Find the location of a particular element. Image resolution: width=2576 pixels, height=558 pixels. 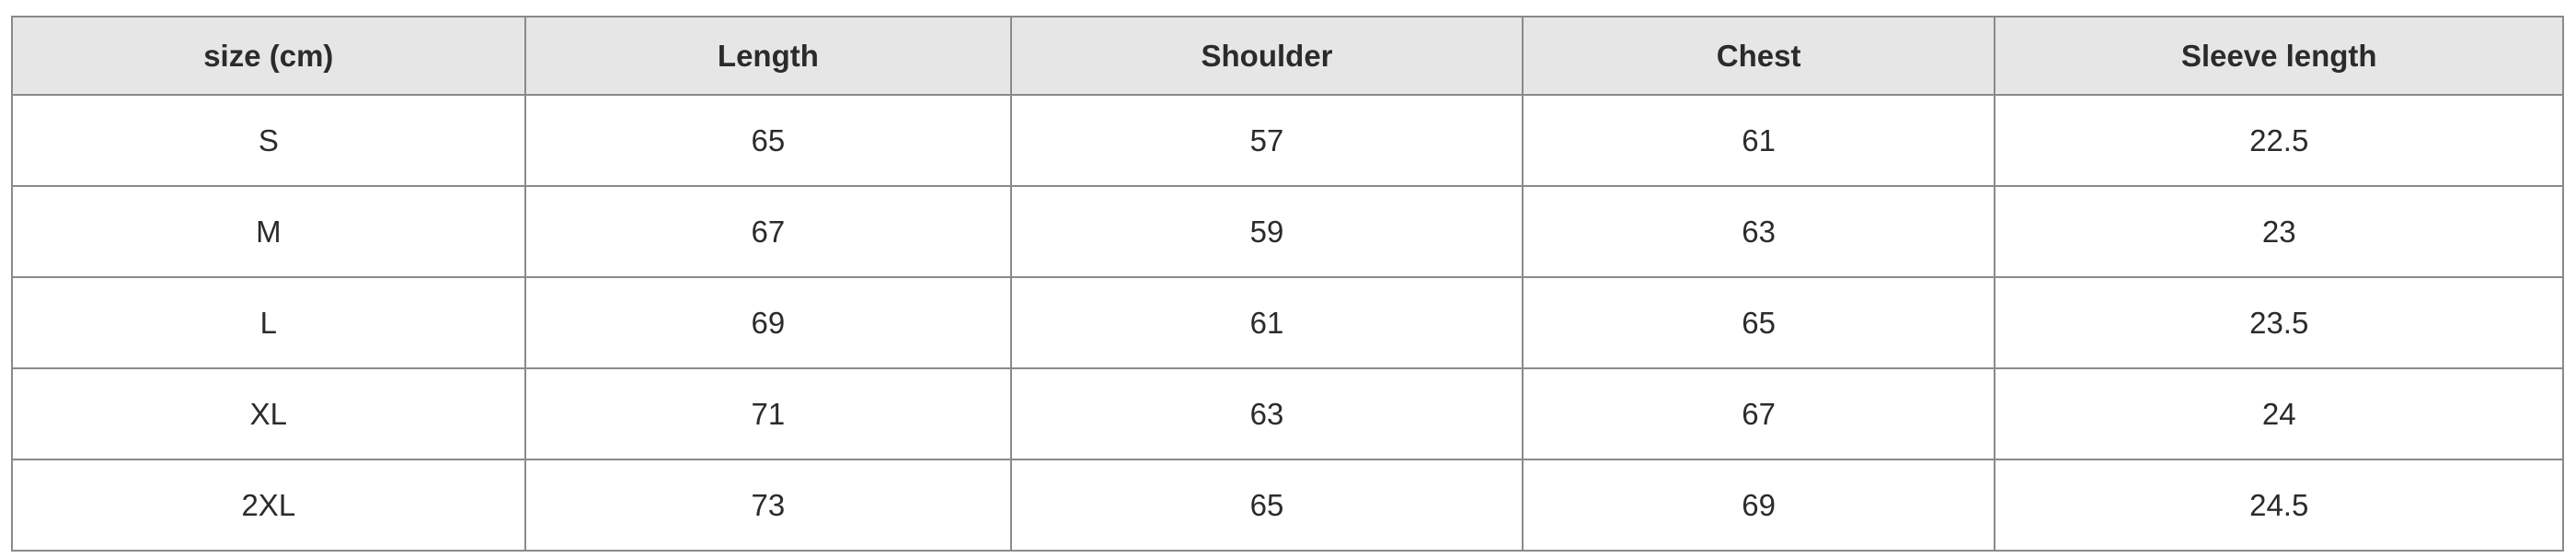

length-value-cell: 69 is located at coordinates (768, 322).